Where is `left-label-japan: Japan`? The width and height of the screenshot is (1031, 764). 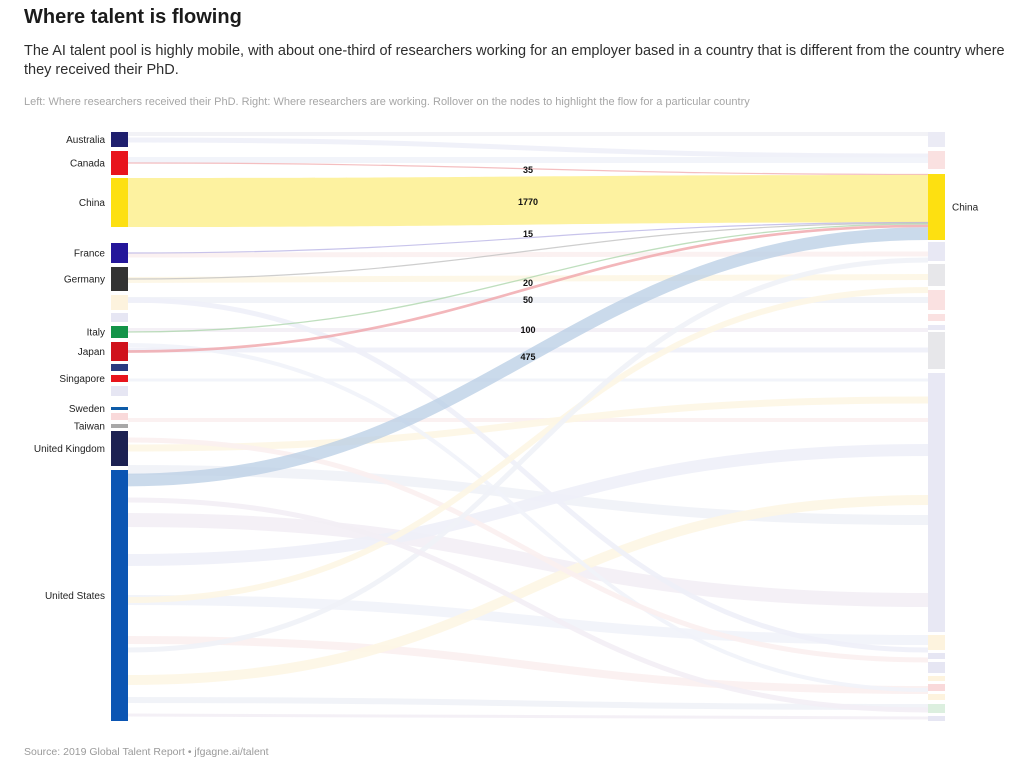
left-label-japan: Japan is located at coordinates (91, 352).